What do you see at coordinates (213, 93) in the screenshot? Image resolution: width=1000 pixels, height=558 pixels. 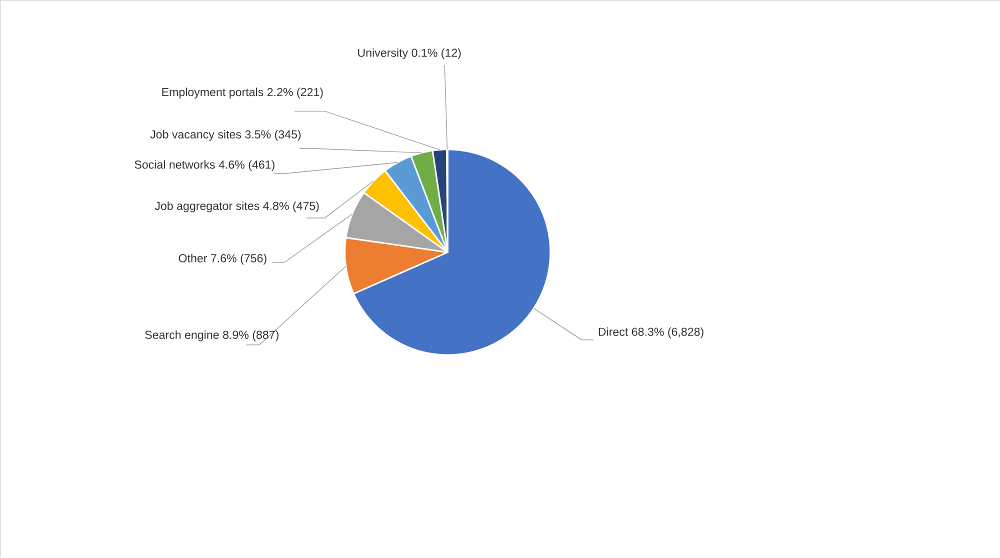 I see `slice-label: Employment portals` at bounding box center [213, 93].